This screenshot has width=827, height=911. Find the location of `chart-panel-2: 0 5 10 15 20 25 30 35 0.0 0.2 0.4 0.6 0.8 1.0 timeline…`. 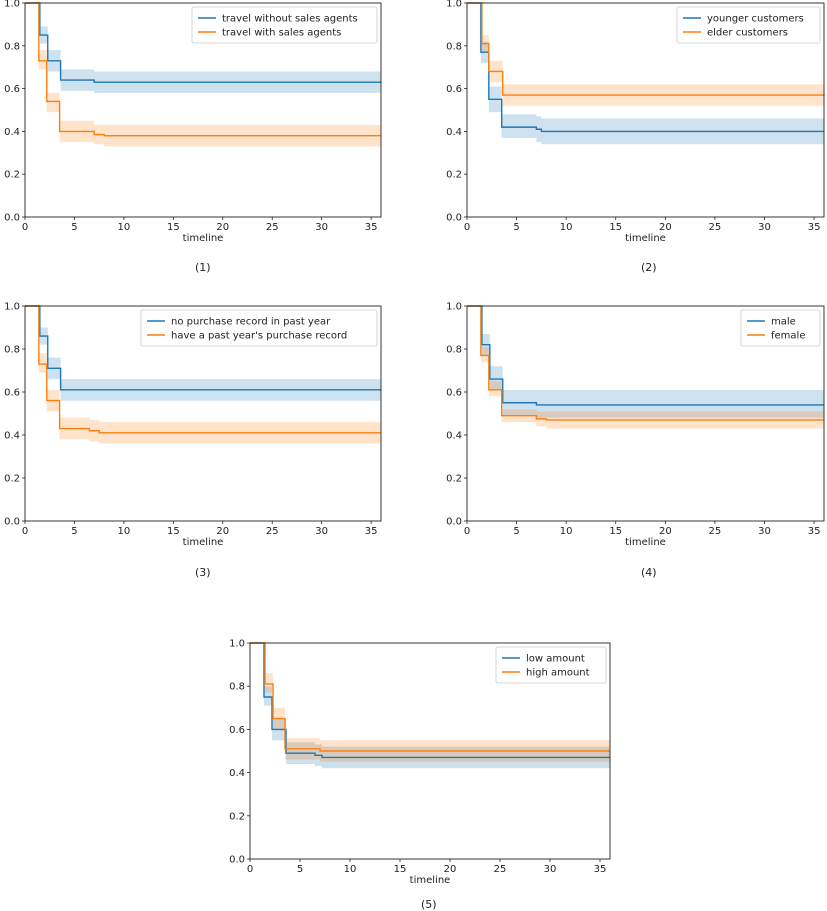

chart-panel-2: 0 5 10 15 20 25 30 35 0.0 0.2 0.4 0.6 0.8 1.0 timeline… is located at coordinates (633, 125).